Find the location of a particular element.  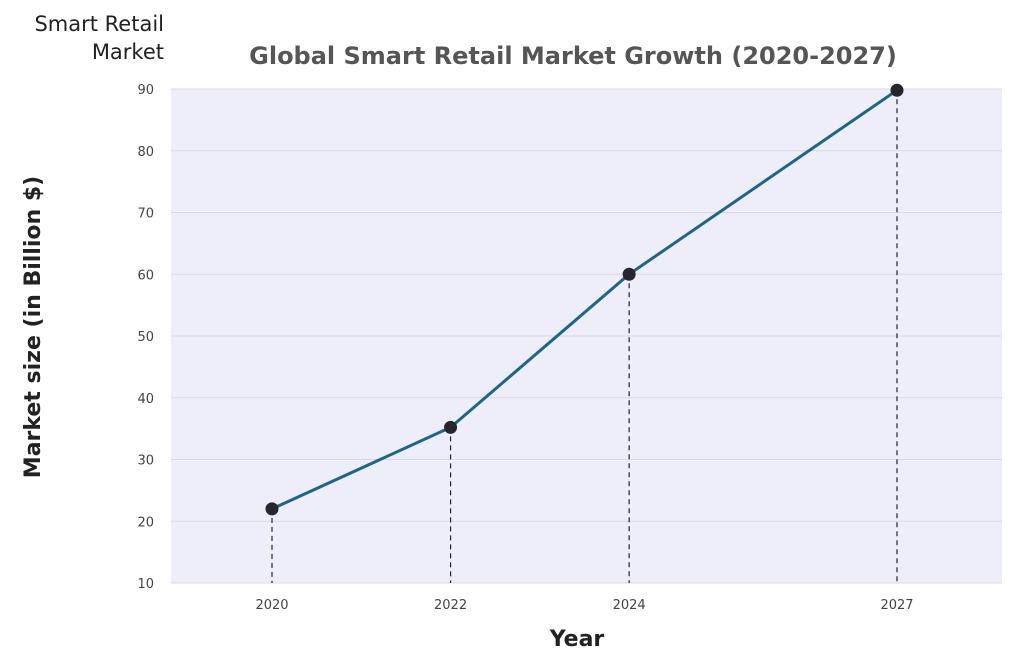

data-point-2022 is located at coordinates (451, 427).